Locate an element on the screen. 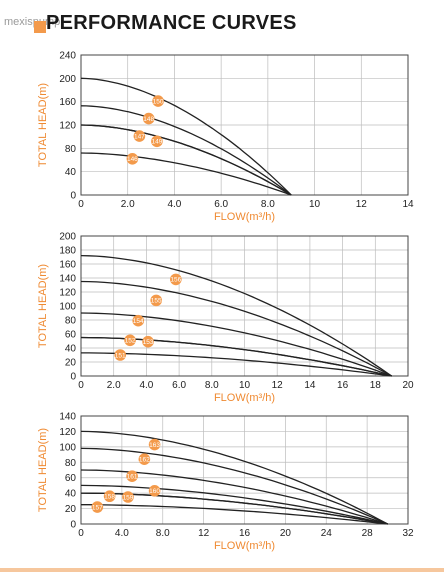  series-label: 146 is located at coordinates (132, 159).